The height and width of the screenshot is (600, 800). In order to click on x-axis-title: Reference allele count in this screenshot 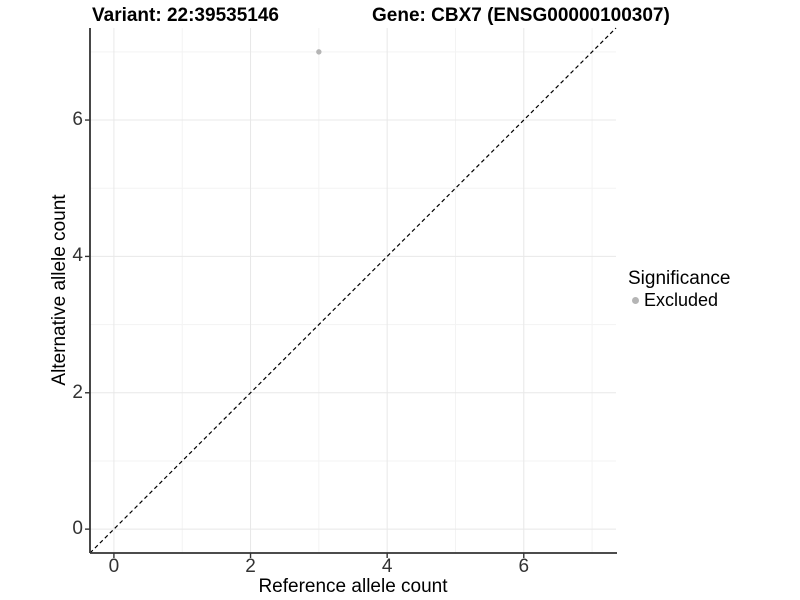, I will do `click(353, 586)`.